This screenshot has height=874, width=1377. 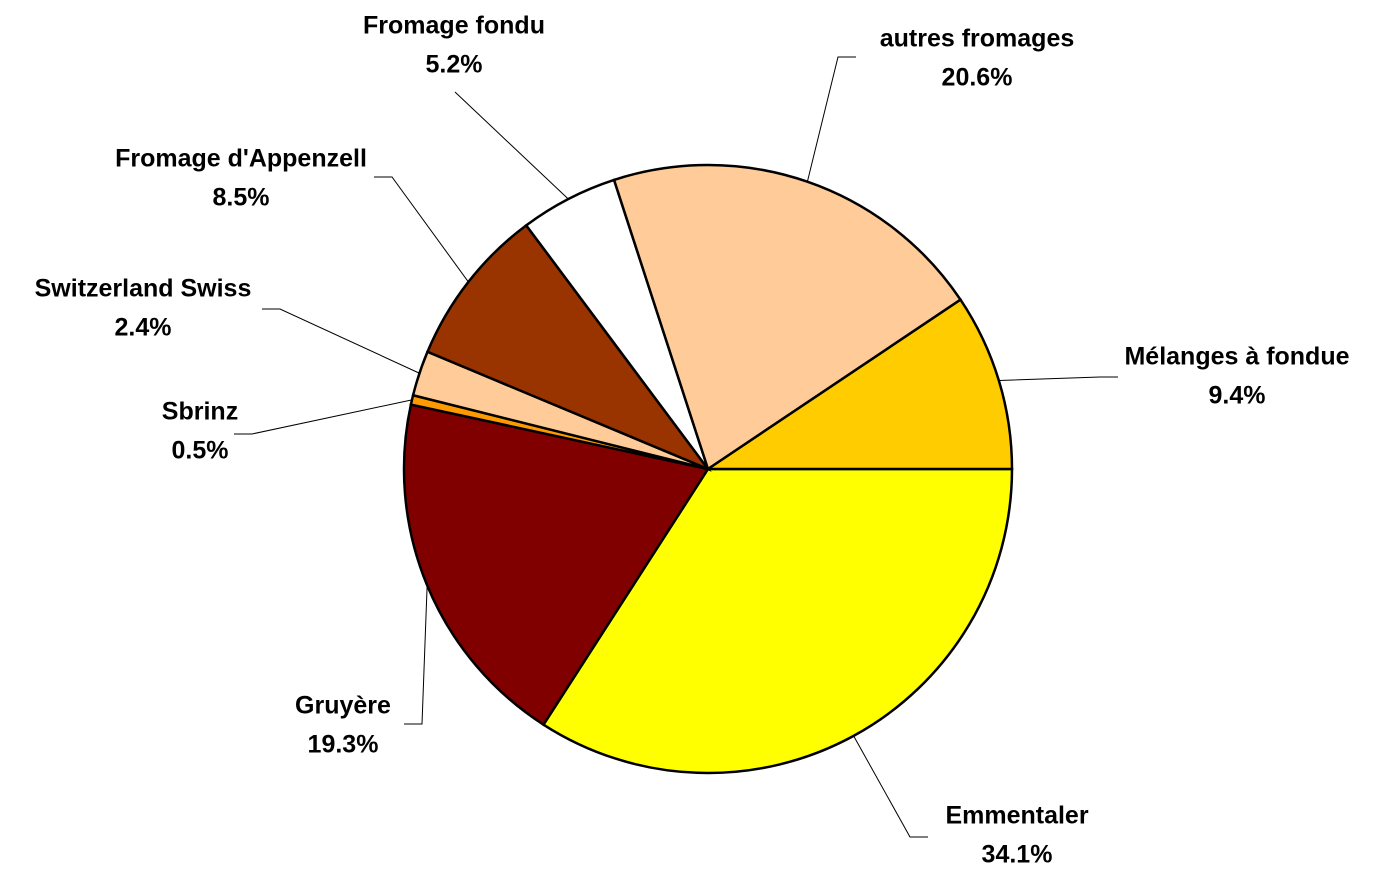 I want to click on slice-label: Fromage d'Appenzell, so click(x=241, y=159).